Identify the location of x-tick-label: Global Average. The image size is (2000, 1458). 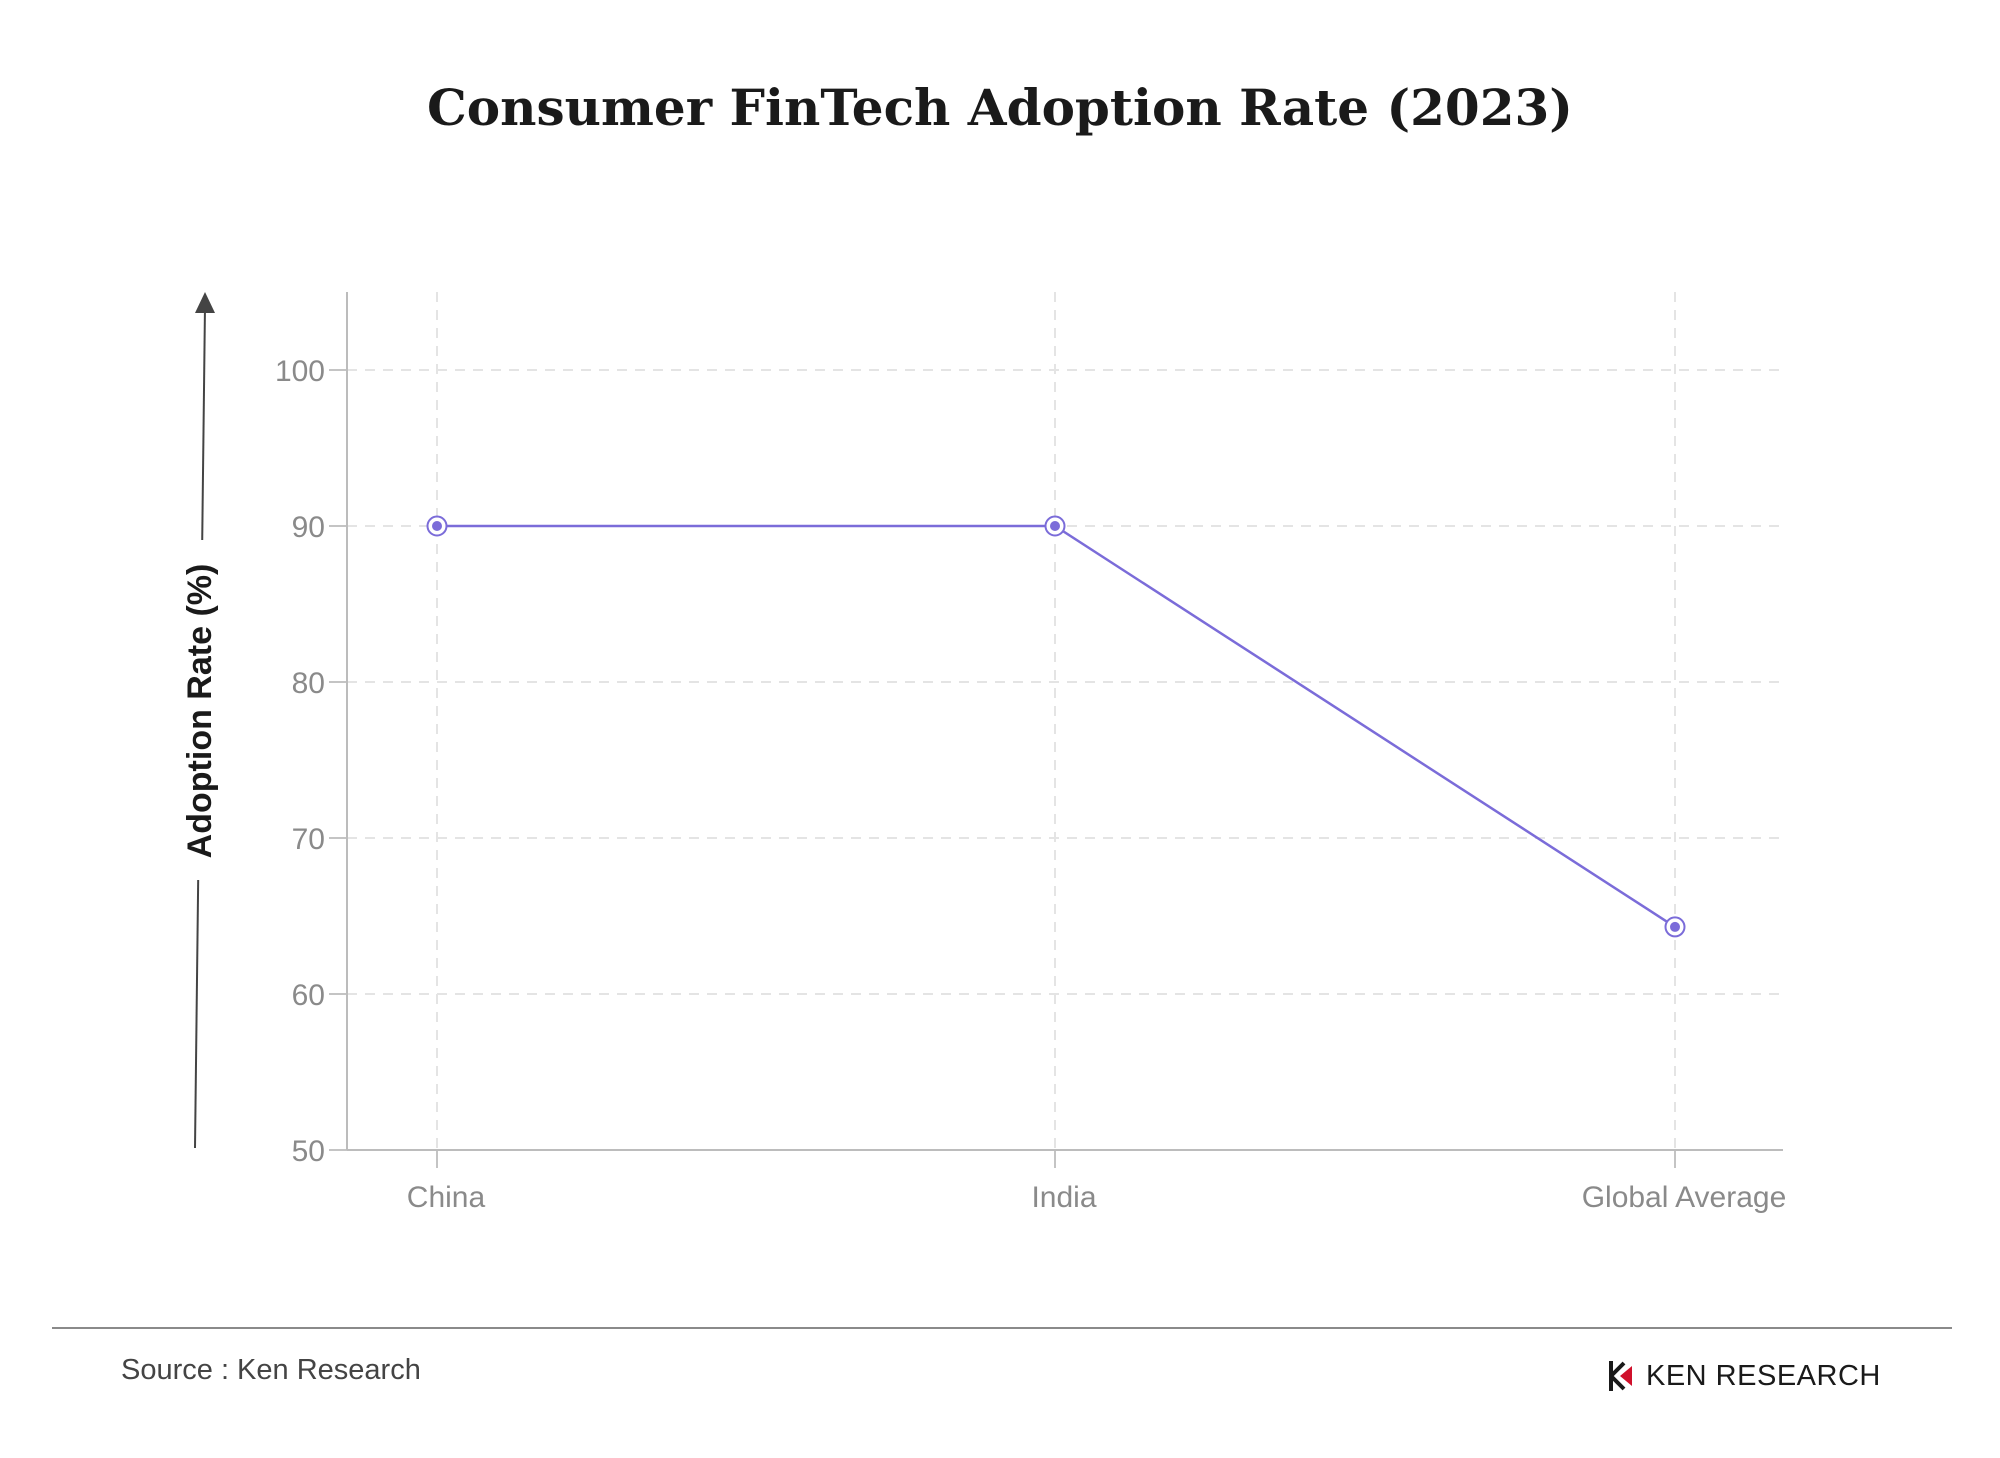
(1684, 1197).